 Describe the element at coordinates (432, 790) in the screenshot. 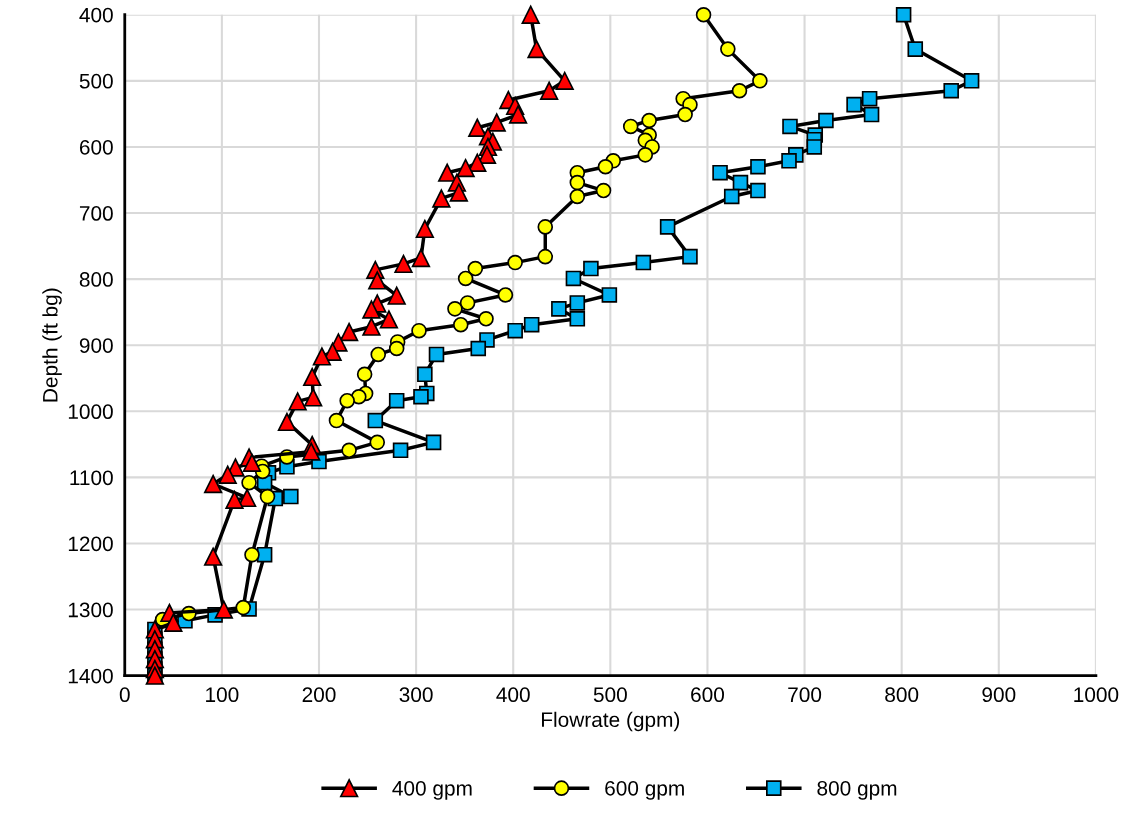

I see `legend-label: 400 gpm` at that location.